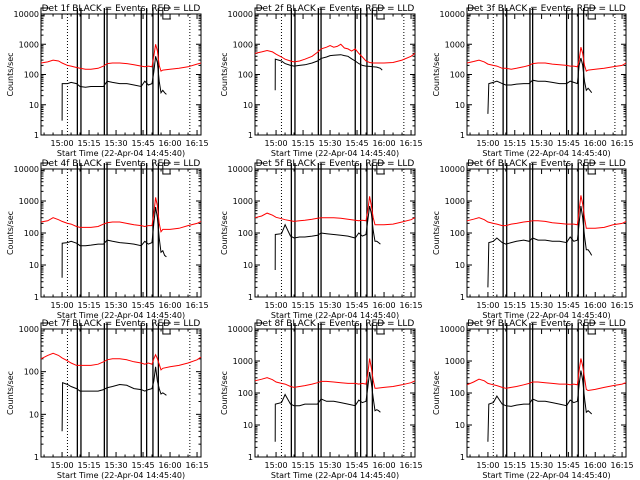 The width and height of the screenshot is (640, 480). I want to click on panel-title: Det 9f BLACK = Events, RED = LLD, so click(546, 324).